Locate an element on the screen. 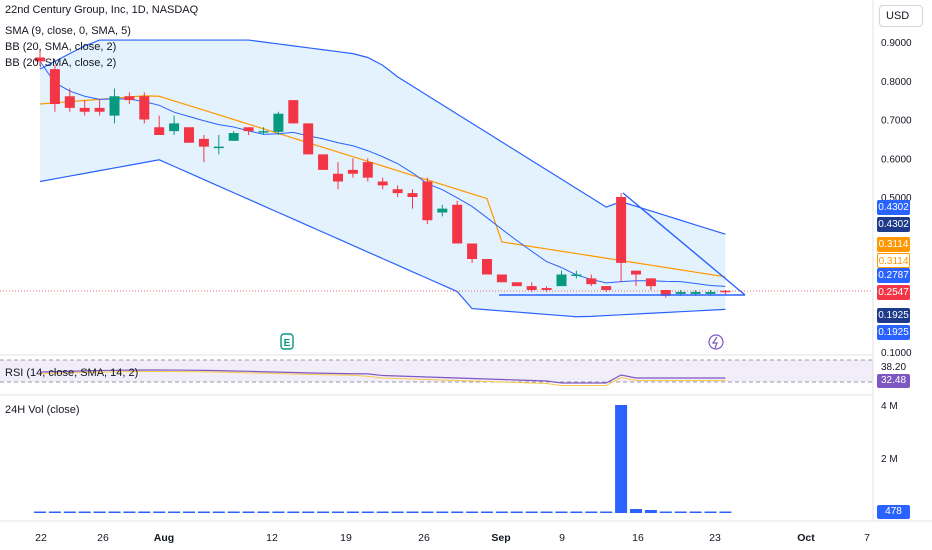 This screenshot has width=932, height=550. rsi-line is located at coordinates (382, 376).